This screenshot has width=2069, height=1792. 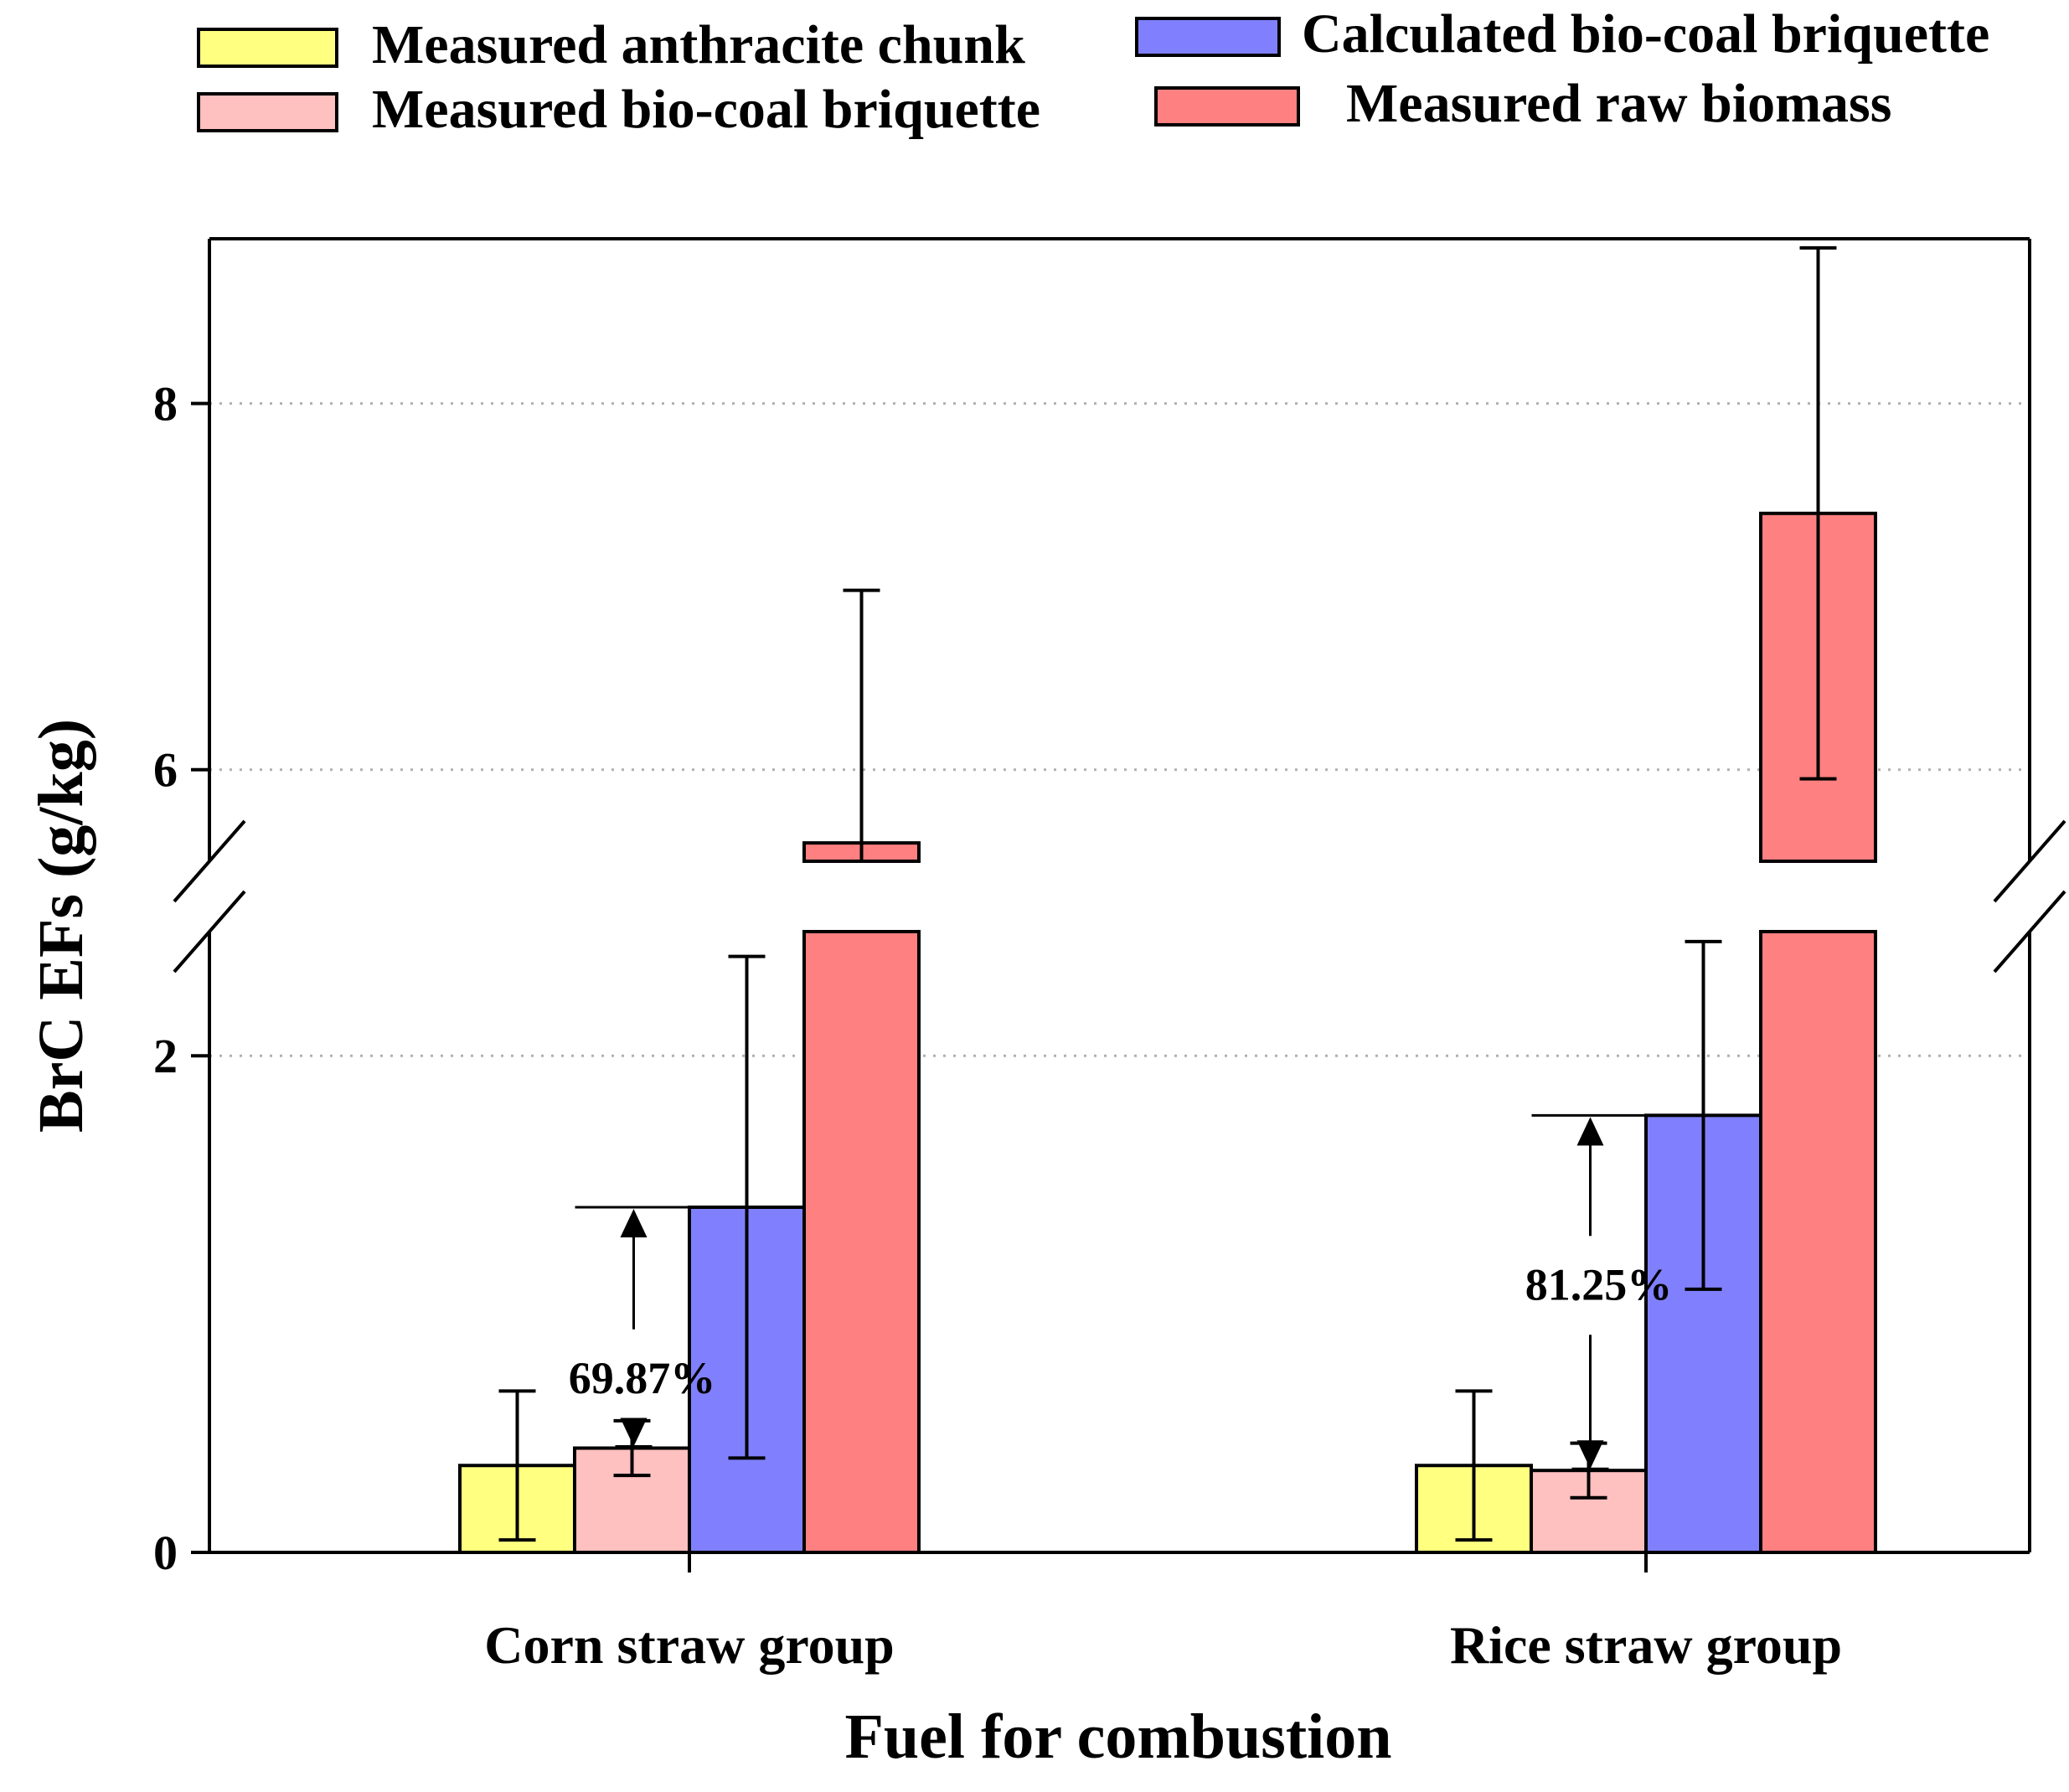 What do you see at coordinates (642, 1378) in the screenshot?
I see `reduction-percent-label: 69.87%` at bounding box center [642, 1378].